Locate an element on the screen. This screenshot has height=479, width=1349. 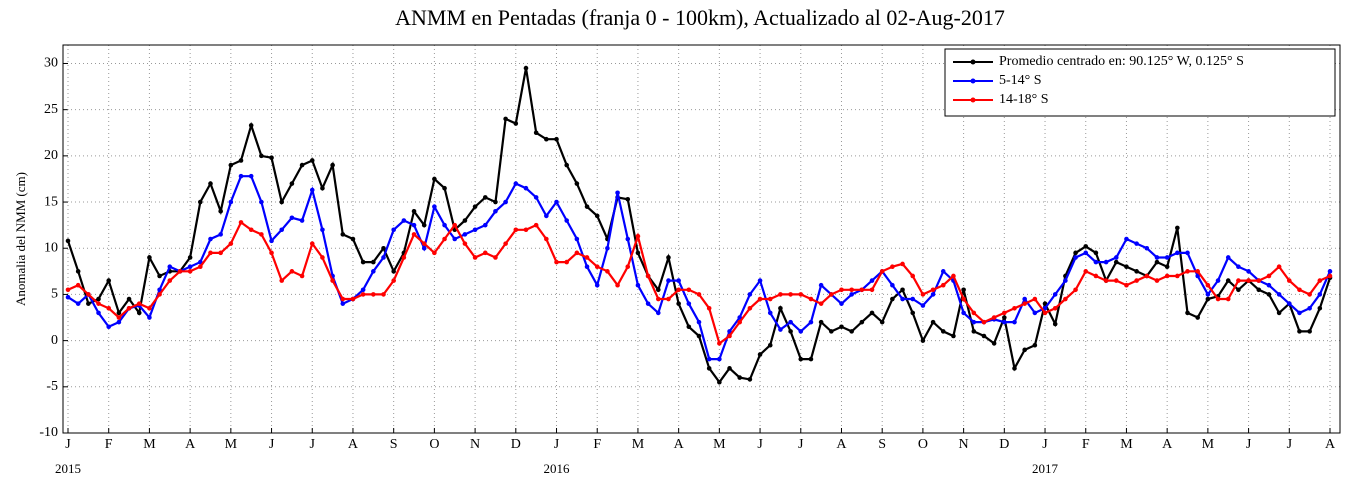
y-tick-label: 30 is located at coordinates (51, 63).